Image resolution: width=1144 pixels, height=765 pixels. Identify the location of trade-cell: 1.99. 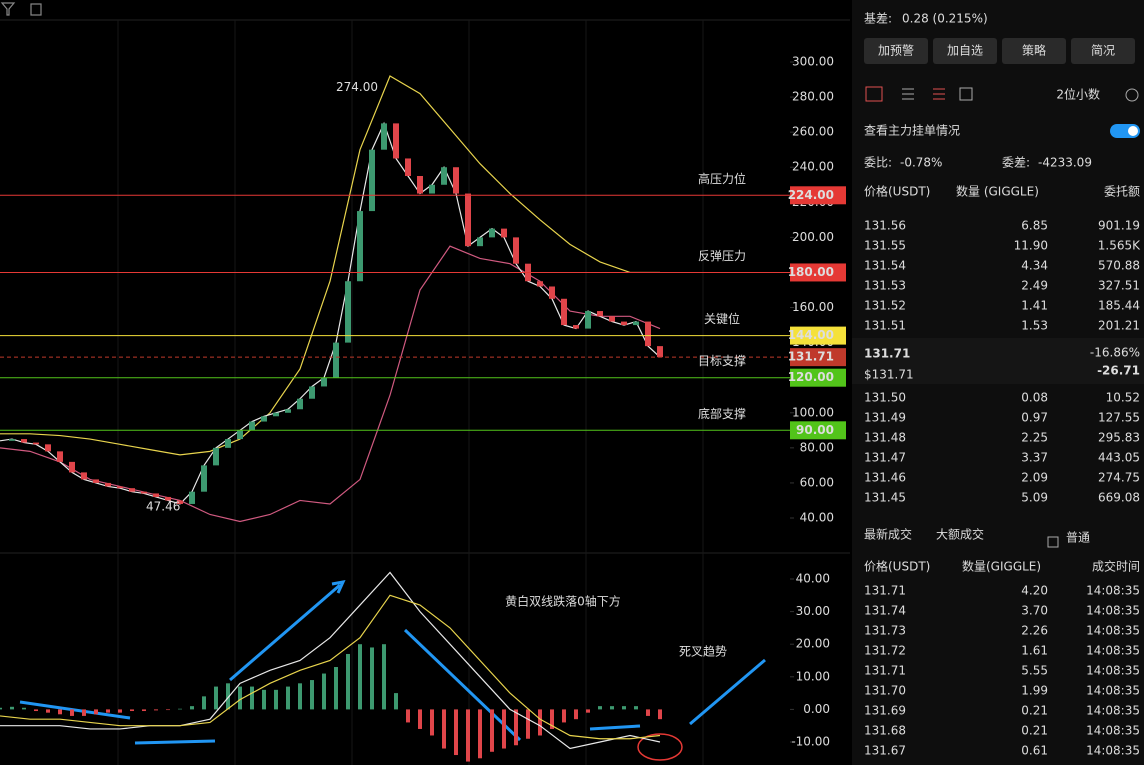
(1034, 691).